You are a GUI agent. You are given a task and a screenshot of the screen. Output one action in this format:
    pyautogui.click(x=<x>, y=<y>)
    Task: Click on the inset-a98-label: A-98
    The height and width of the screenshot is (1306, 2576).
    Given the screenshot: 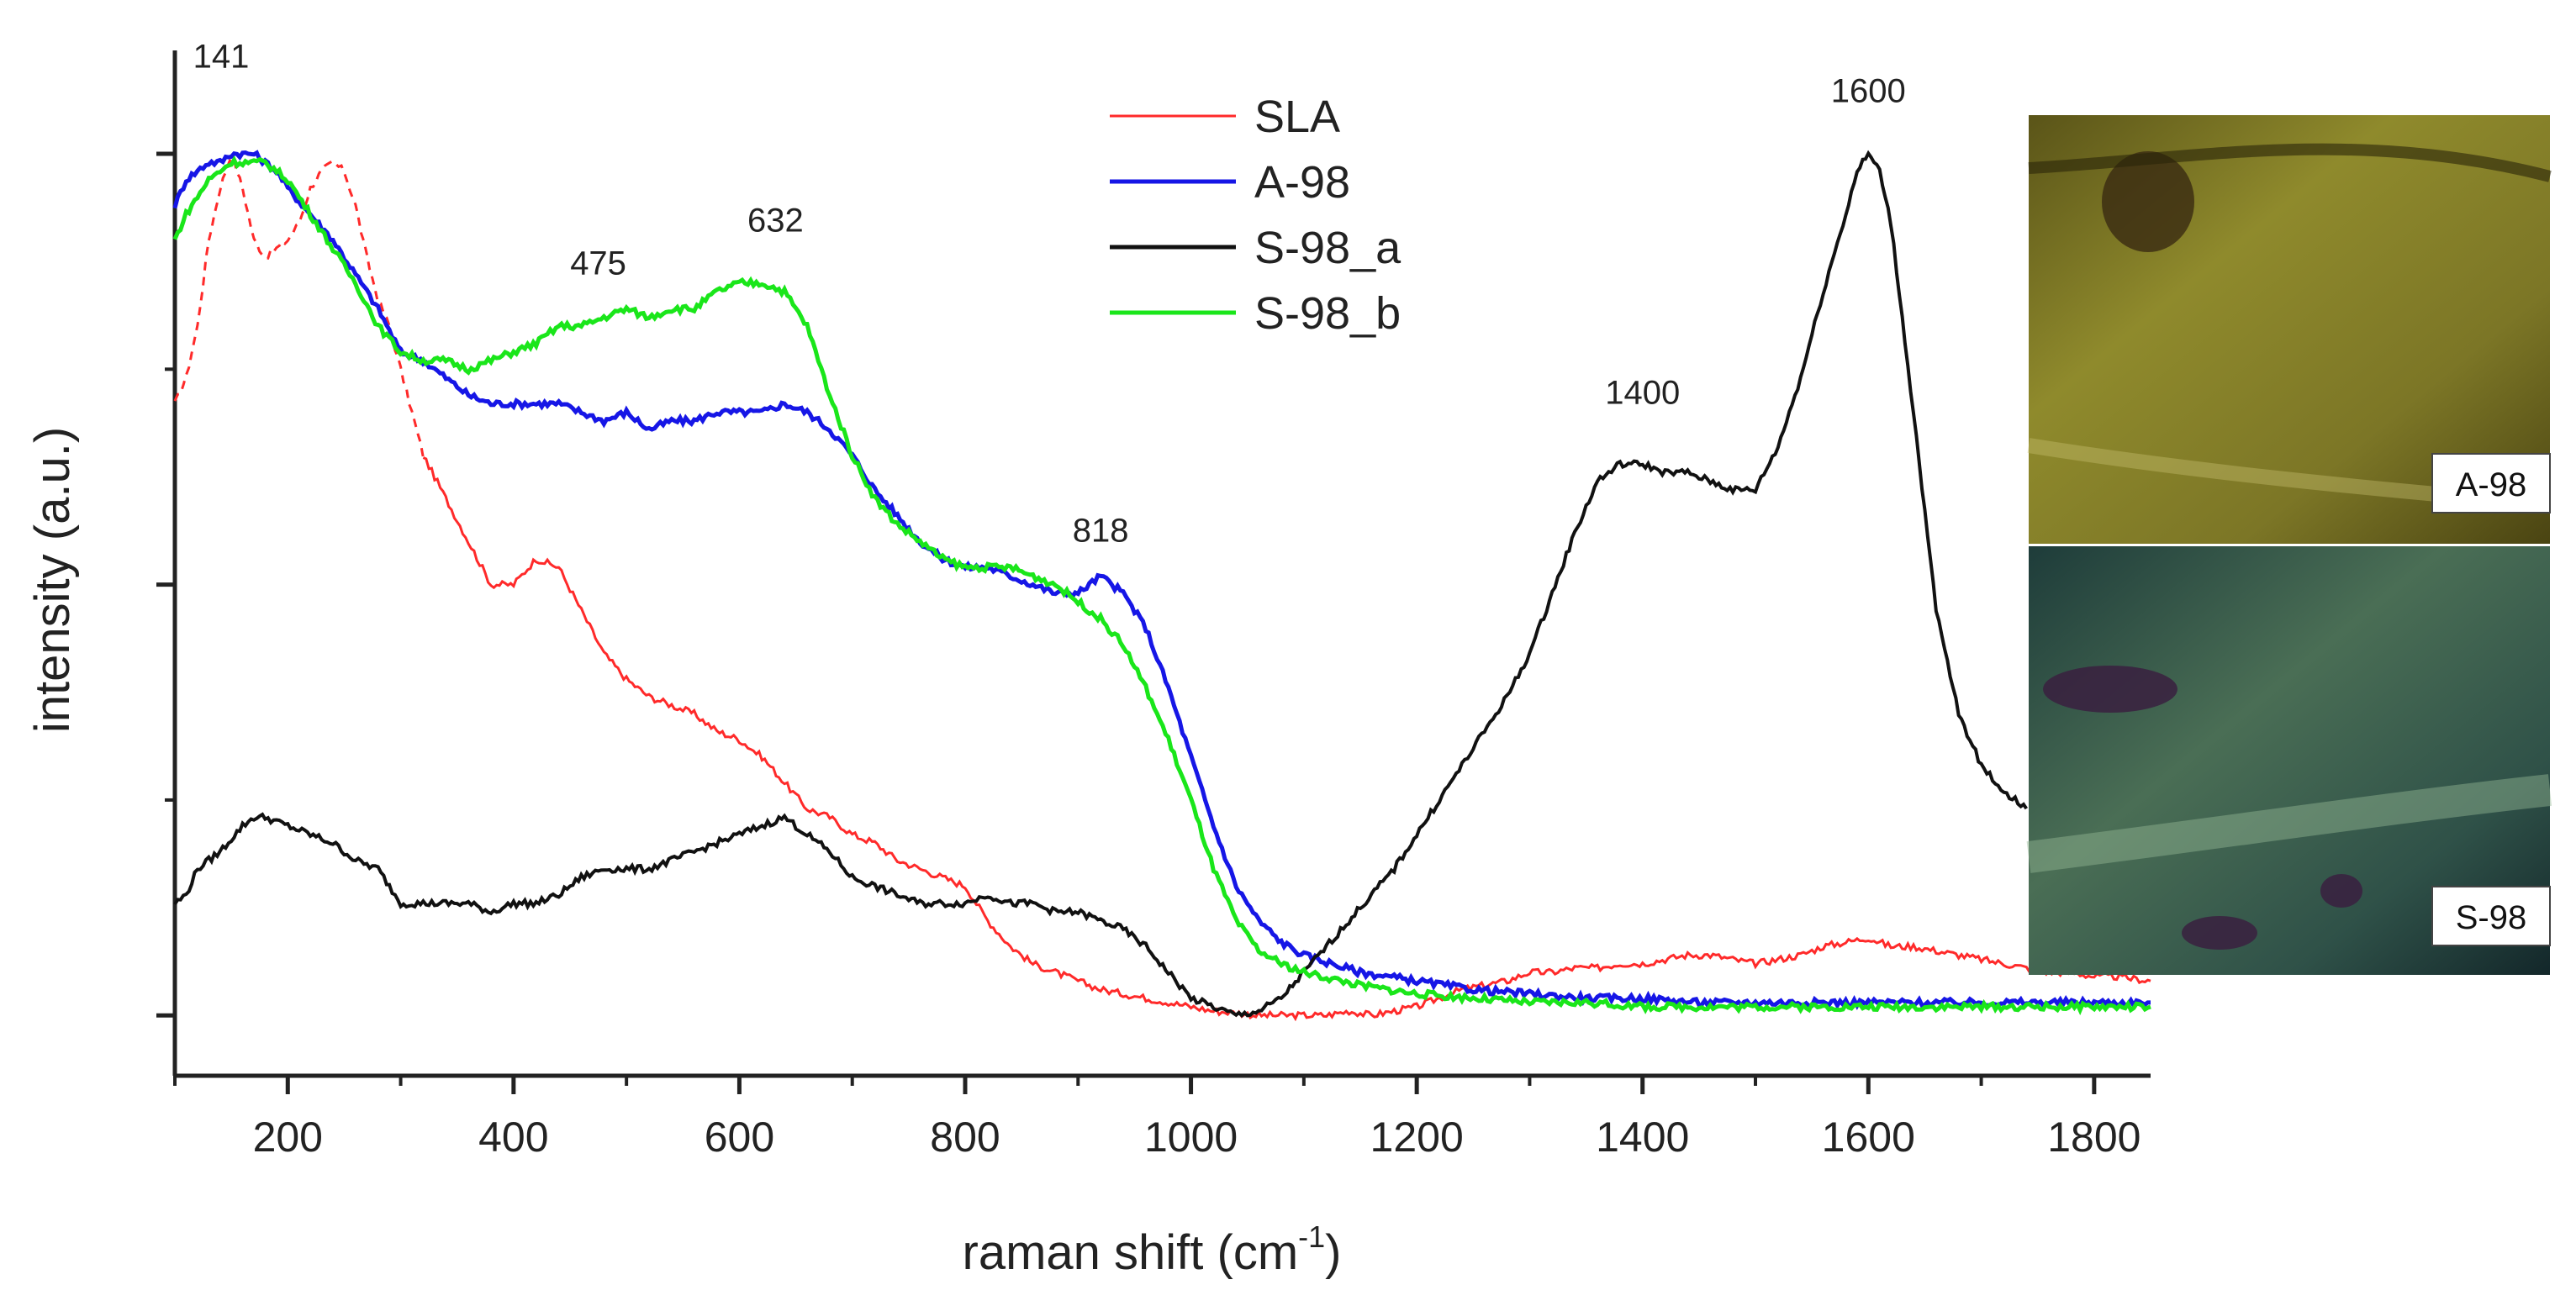 What is the action you would take?
    pyautogui.click(x=2491, y=484)
    